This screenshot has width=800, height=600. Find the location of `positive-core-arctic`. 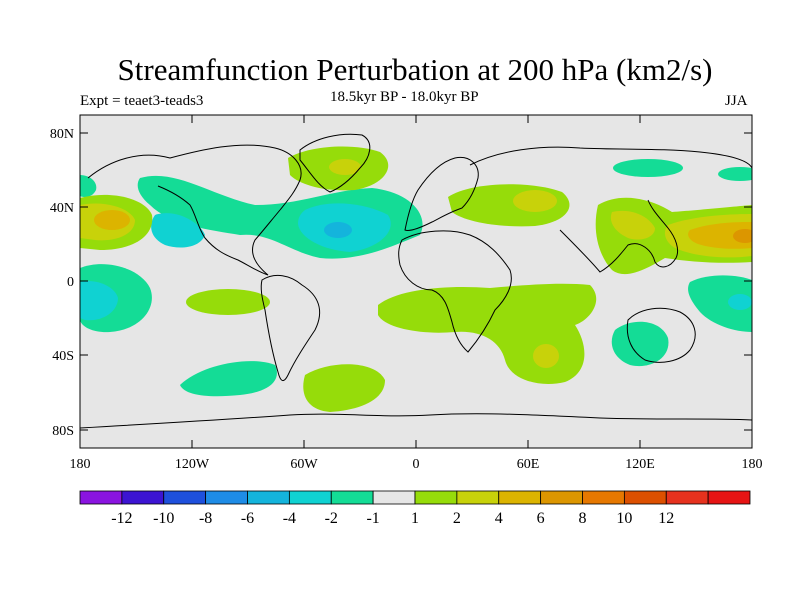

positive-core-arctic is located at coordinates (345, 167).